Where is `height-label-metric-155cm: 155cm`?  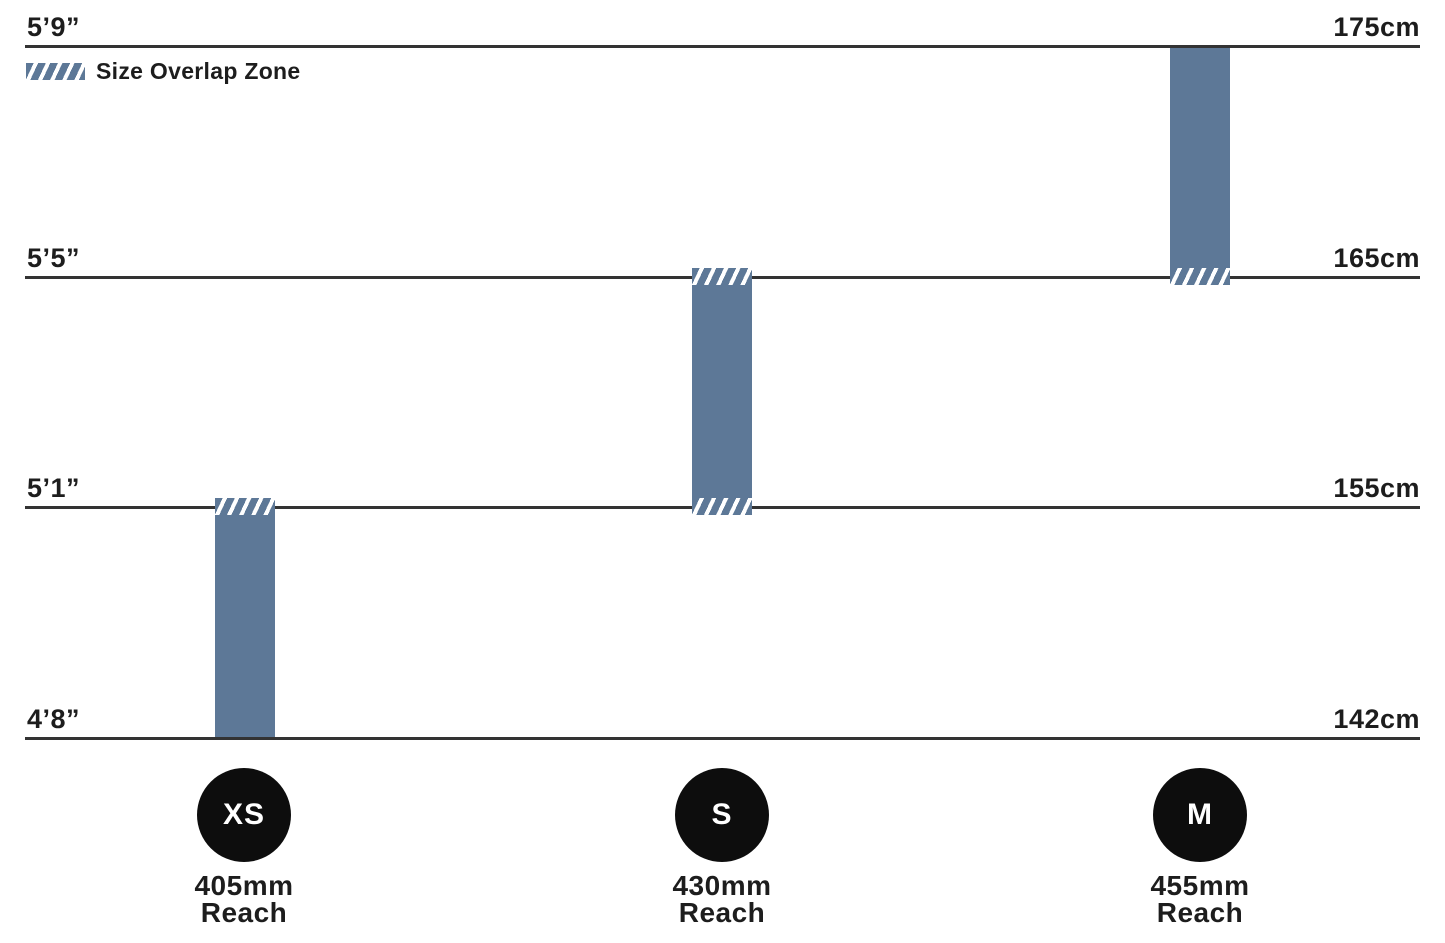 height-label-metric-155cm: 155cm is located at coordinates (1376, 488).